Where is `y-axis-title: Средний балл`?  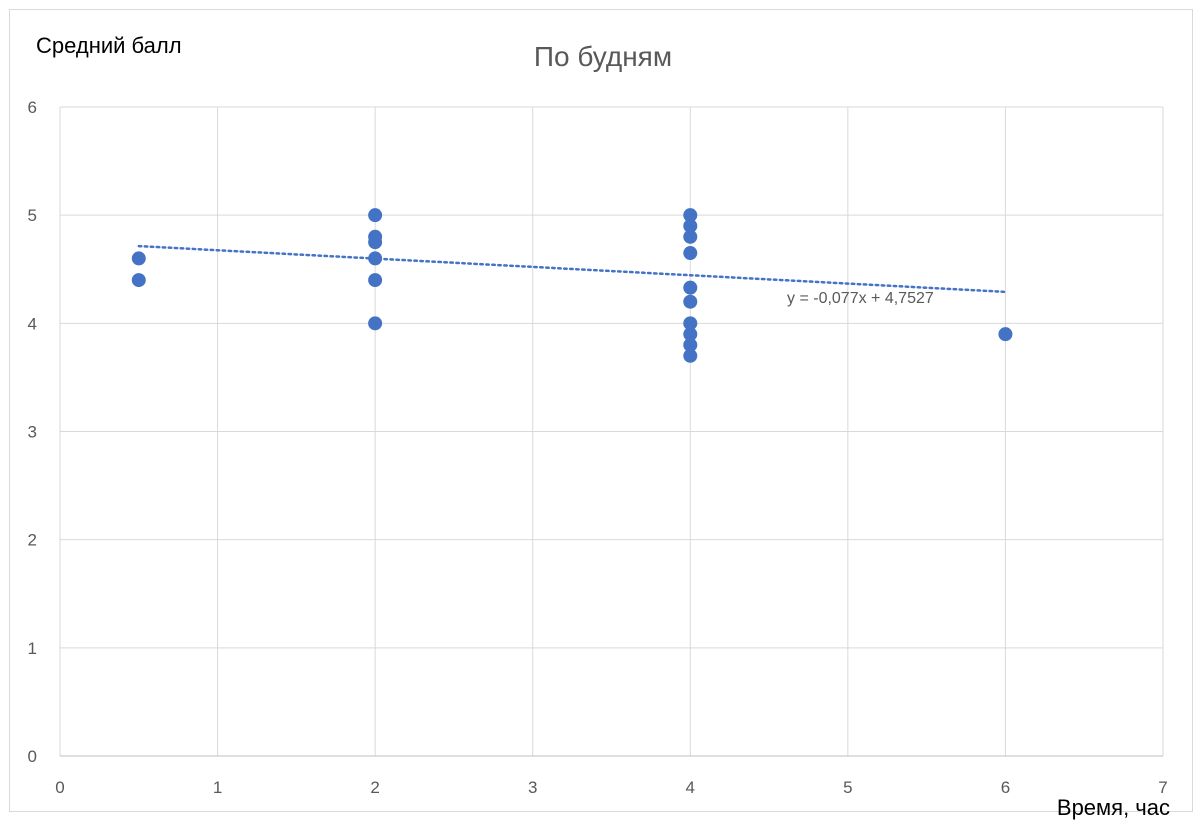
y-axis-title: Средний балл is located at coordinates (109, 45).